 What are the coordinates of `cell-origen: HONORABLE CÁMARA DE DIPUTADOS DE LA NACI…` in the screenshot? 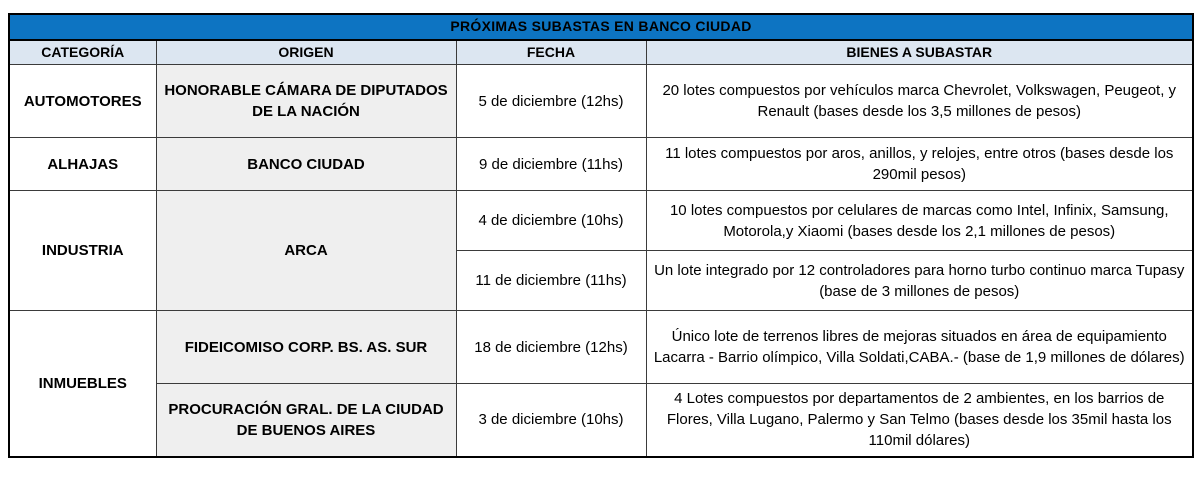 It's located at (306, 101).